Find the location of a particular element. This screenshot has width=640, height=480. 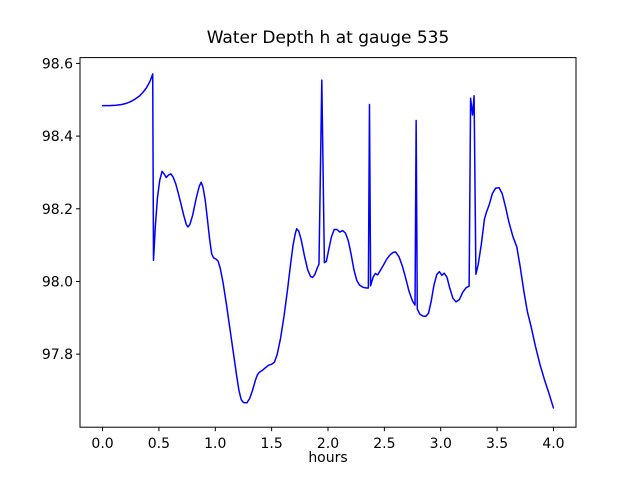

y-tick-label: 98.2 is located at coordinates (57, 210).